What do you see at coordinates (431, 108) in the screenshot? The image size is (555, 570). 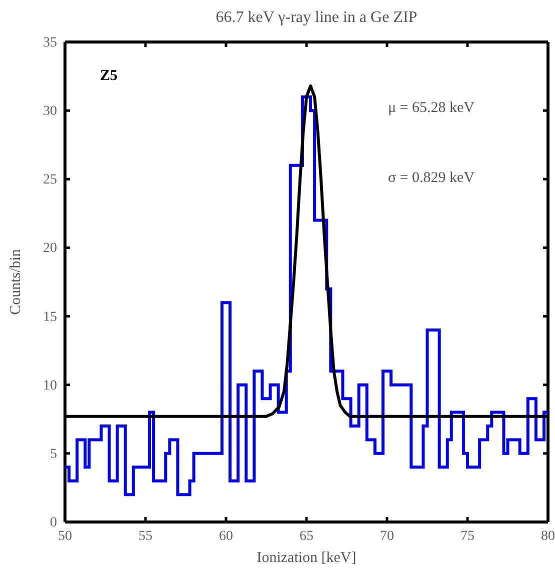 I see `annotation: μ = 65.28 keV` at bounding box center [431, 108].